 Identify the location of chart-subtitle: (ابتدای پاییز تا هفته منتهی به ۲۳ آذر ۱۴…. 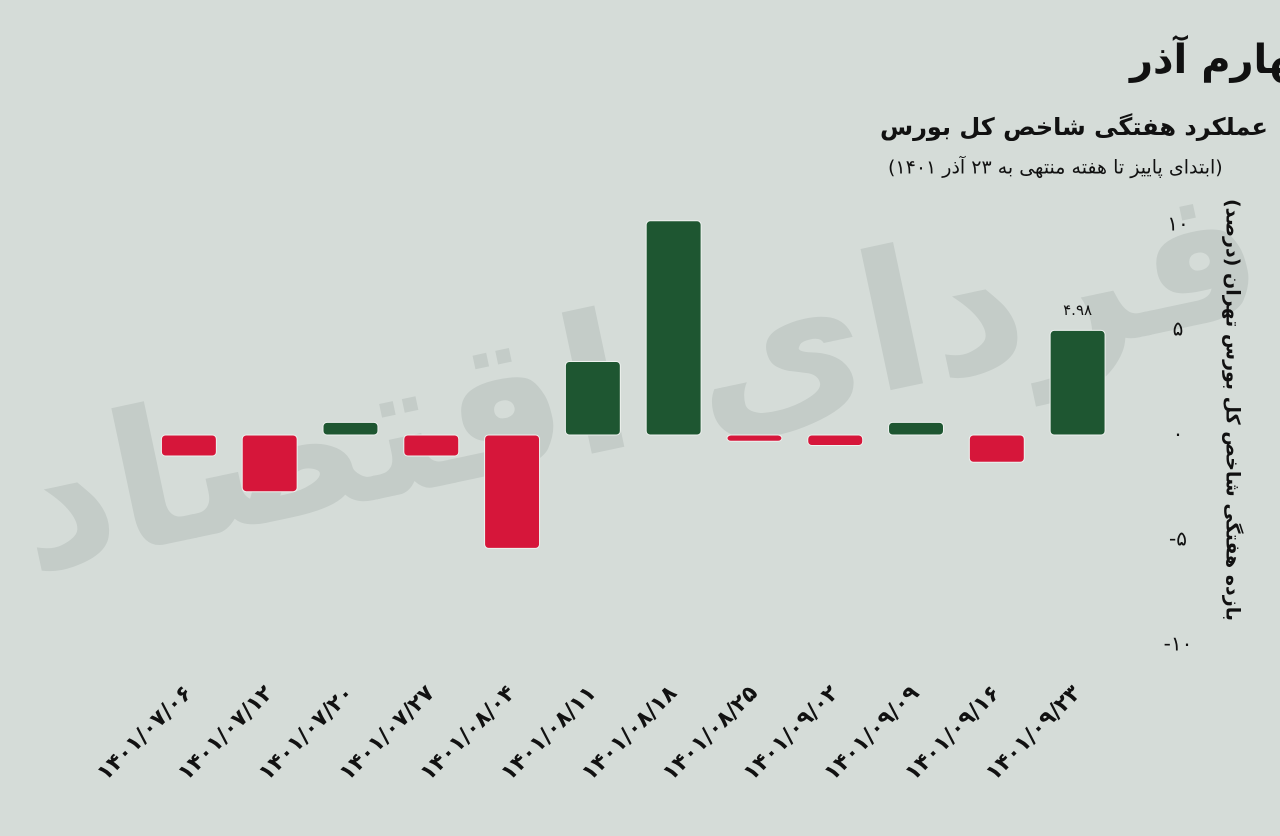
(1055, 167).